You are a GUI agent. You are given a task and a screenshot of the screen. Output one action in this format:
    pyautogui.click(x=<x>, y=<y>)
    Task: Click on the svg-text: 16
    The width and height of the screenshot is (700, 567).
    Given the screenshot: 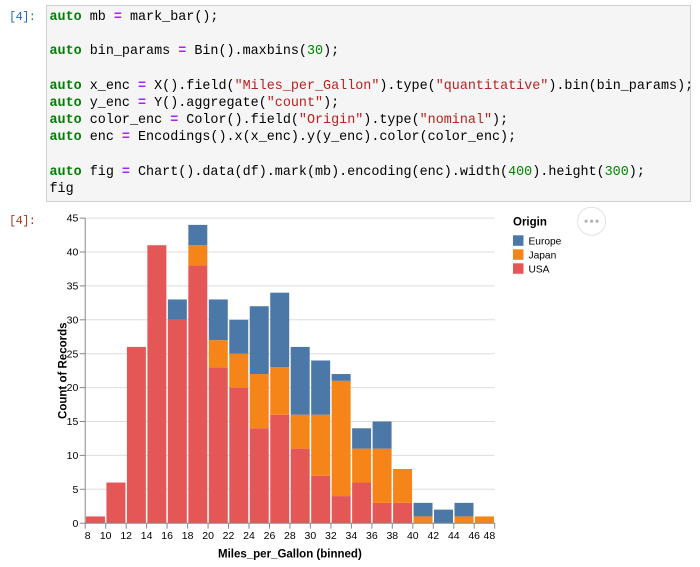 What is the action you would take?
    pyautogui.click(x=167, y=536)
    